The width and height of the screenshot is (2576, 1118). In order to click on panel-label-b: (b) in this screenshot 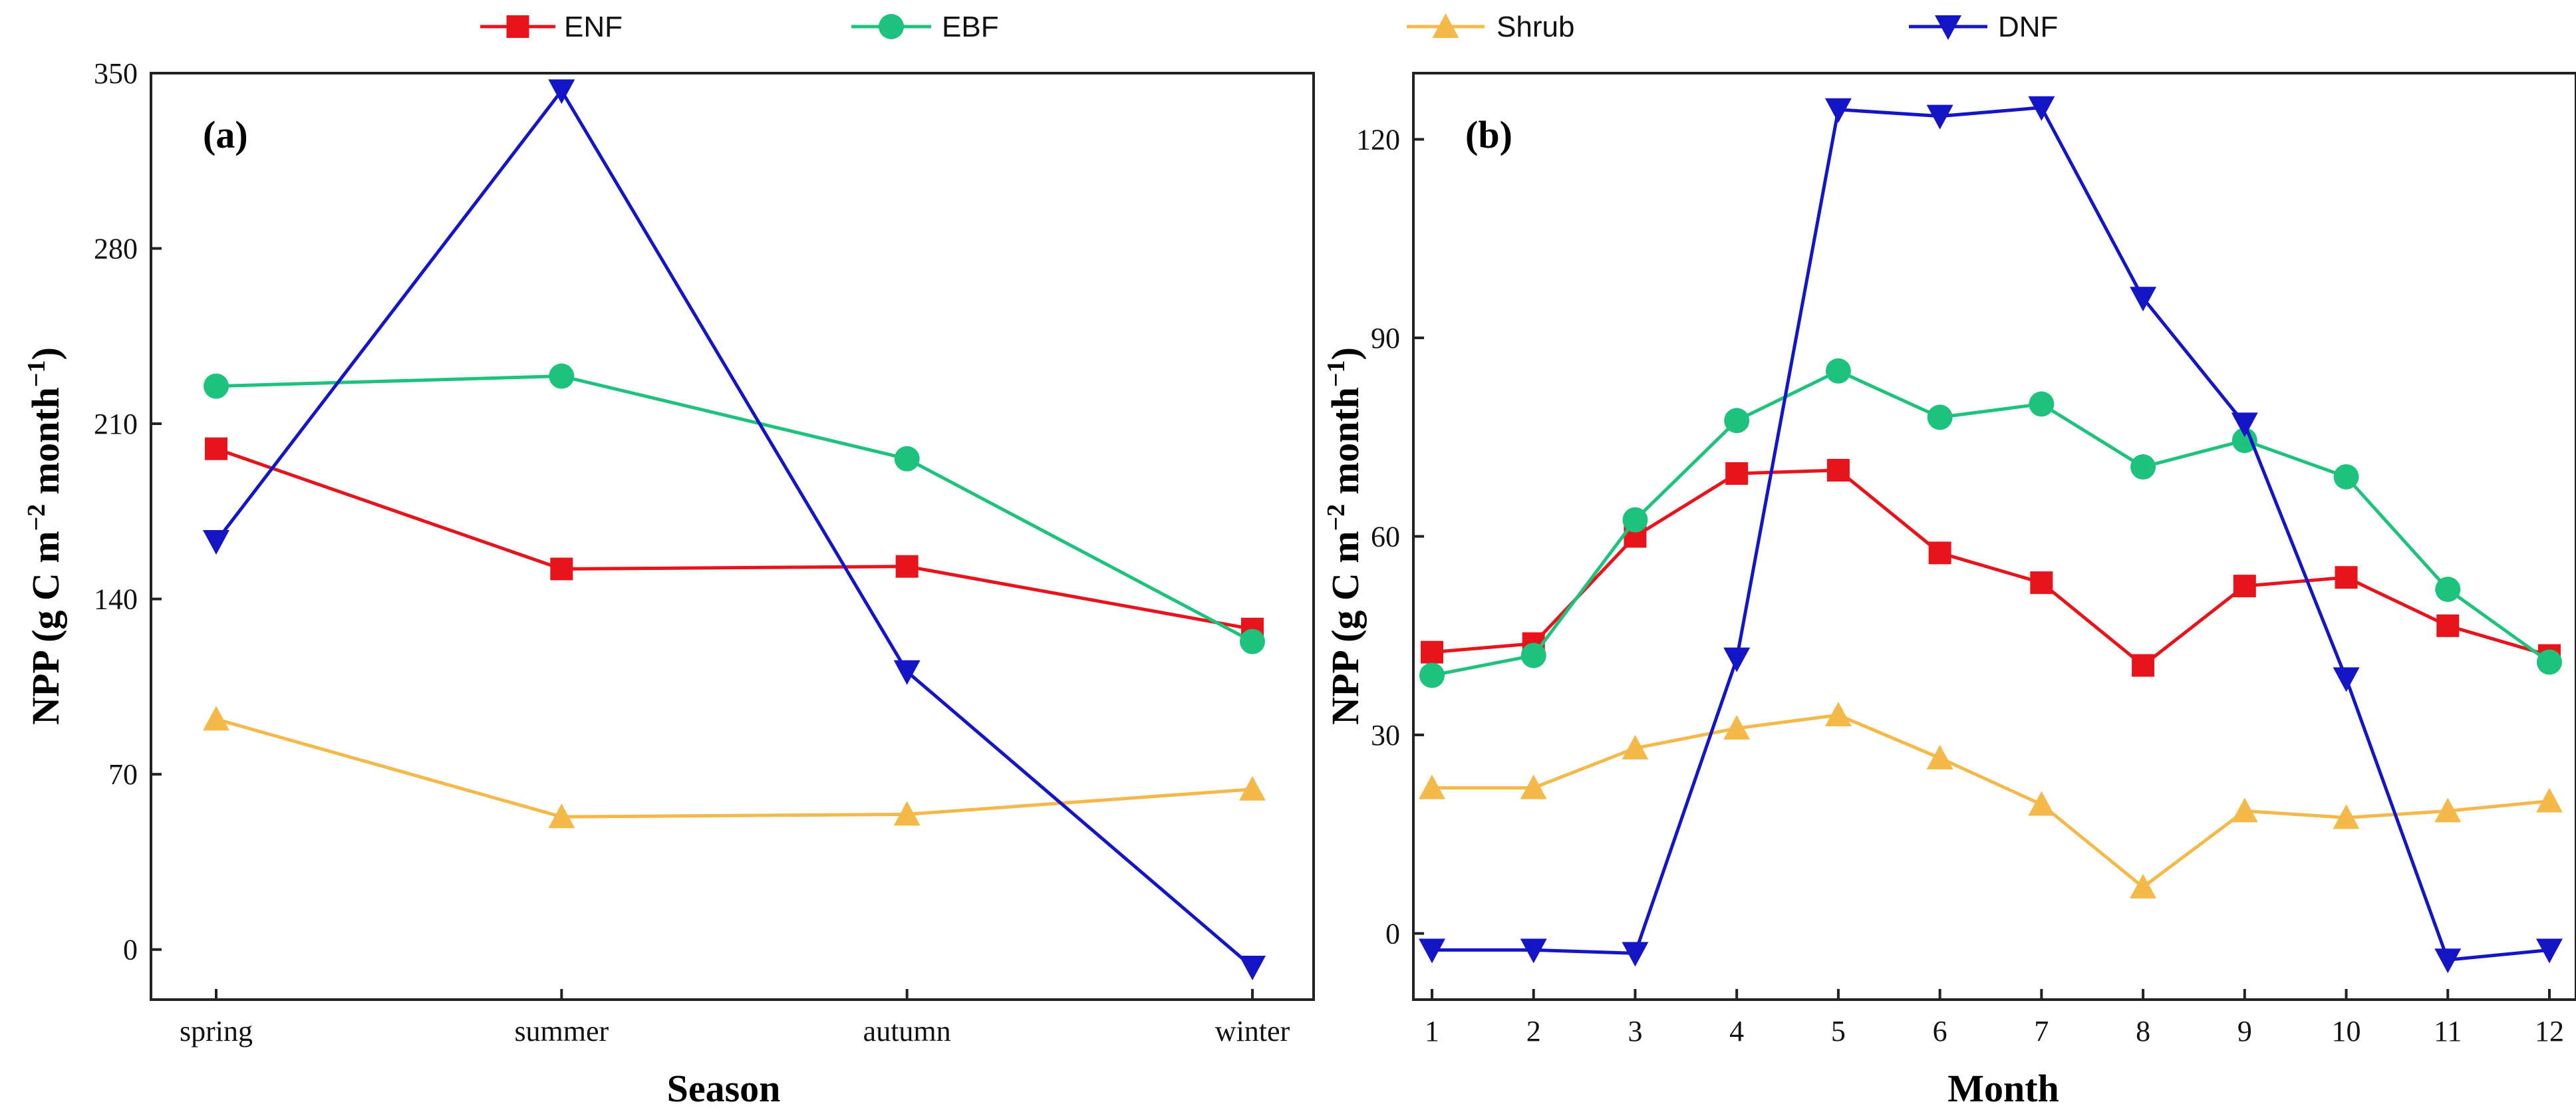, I will do `click(1489, 134)`.